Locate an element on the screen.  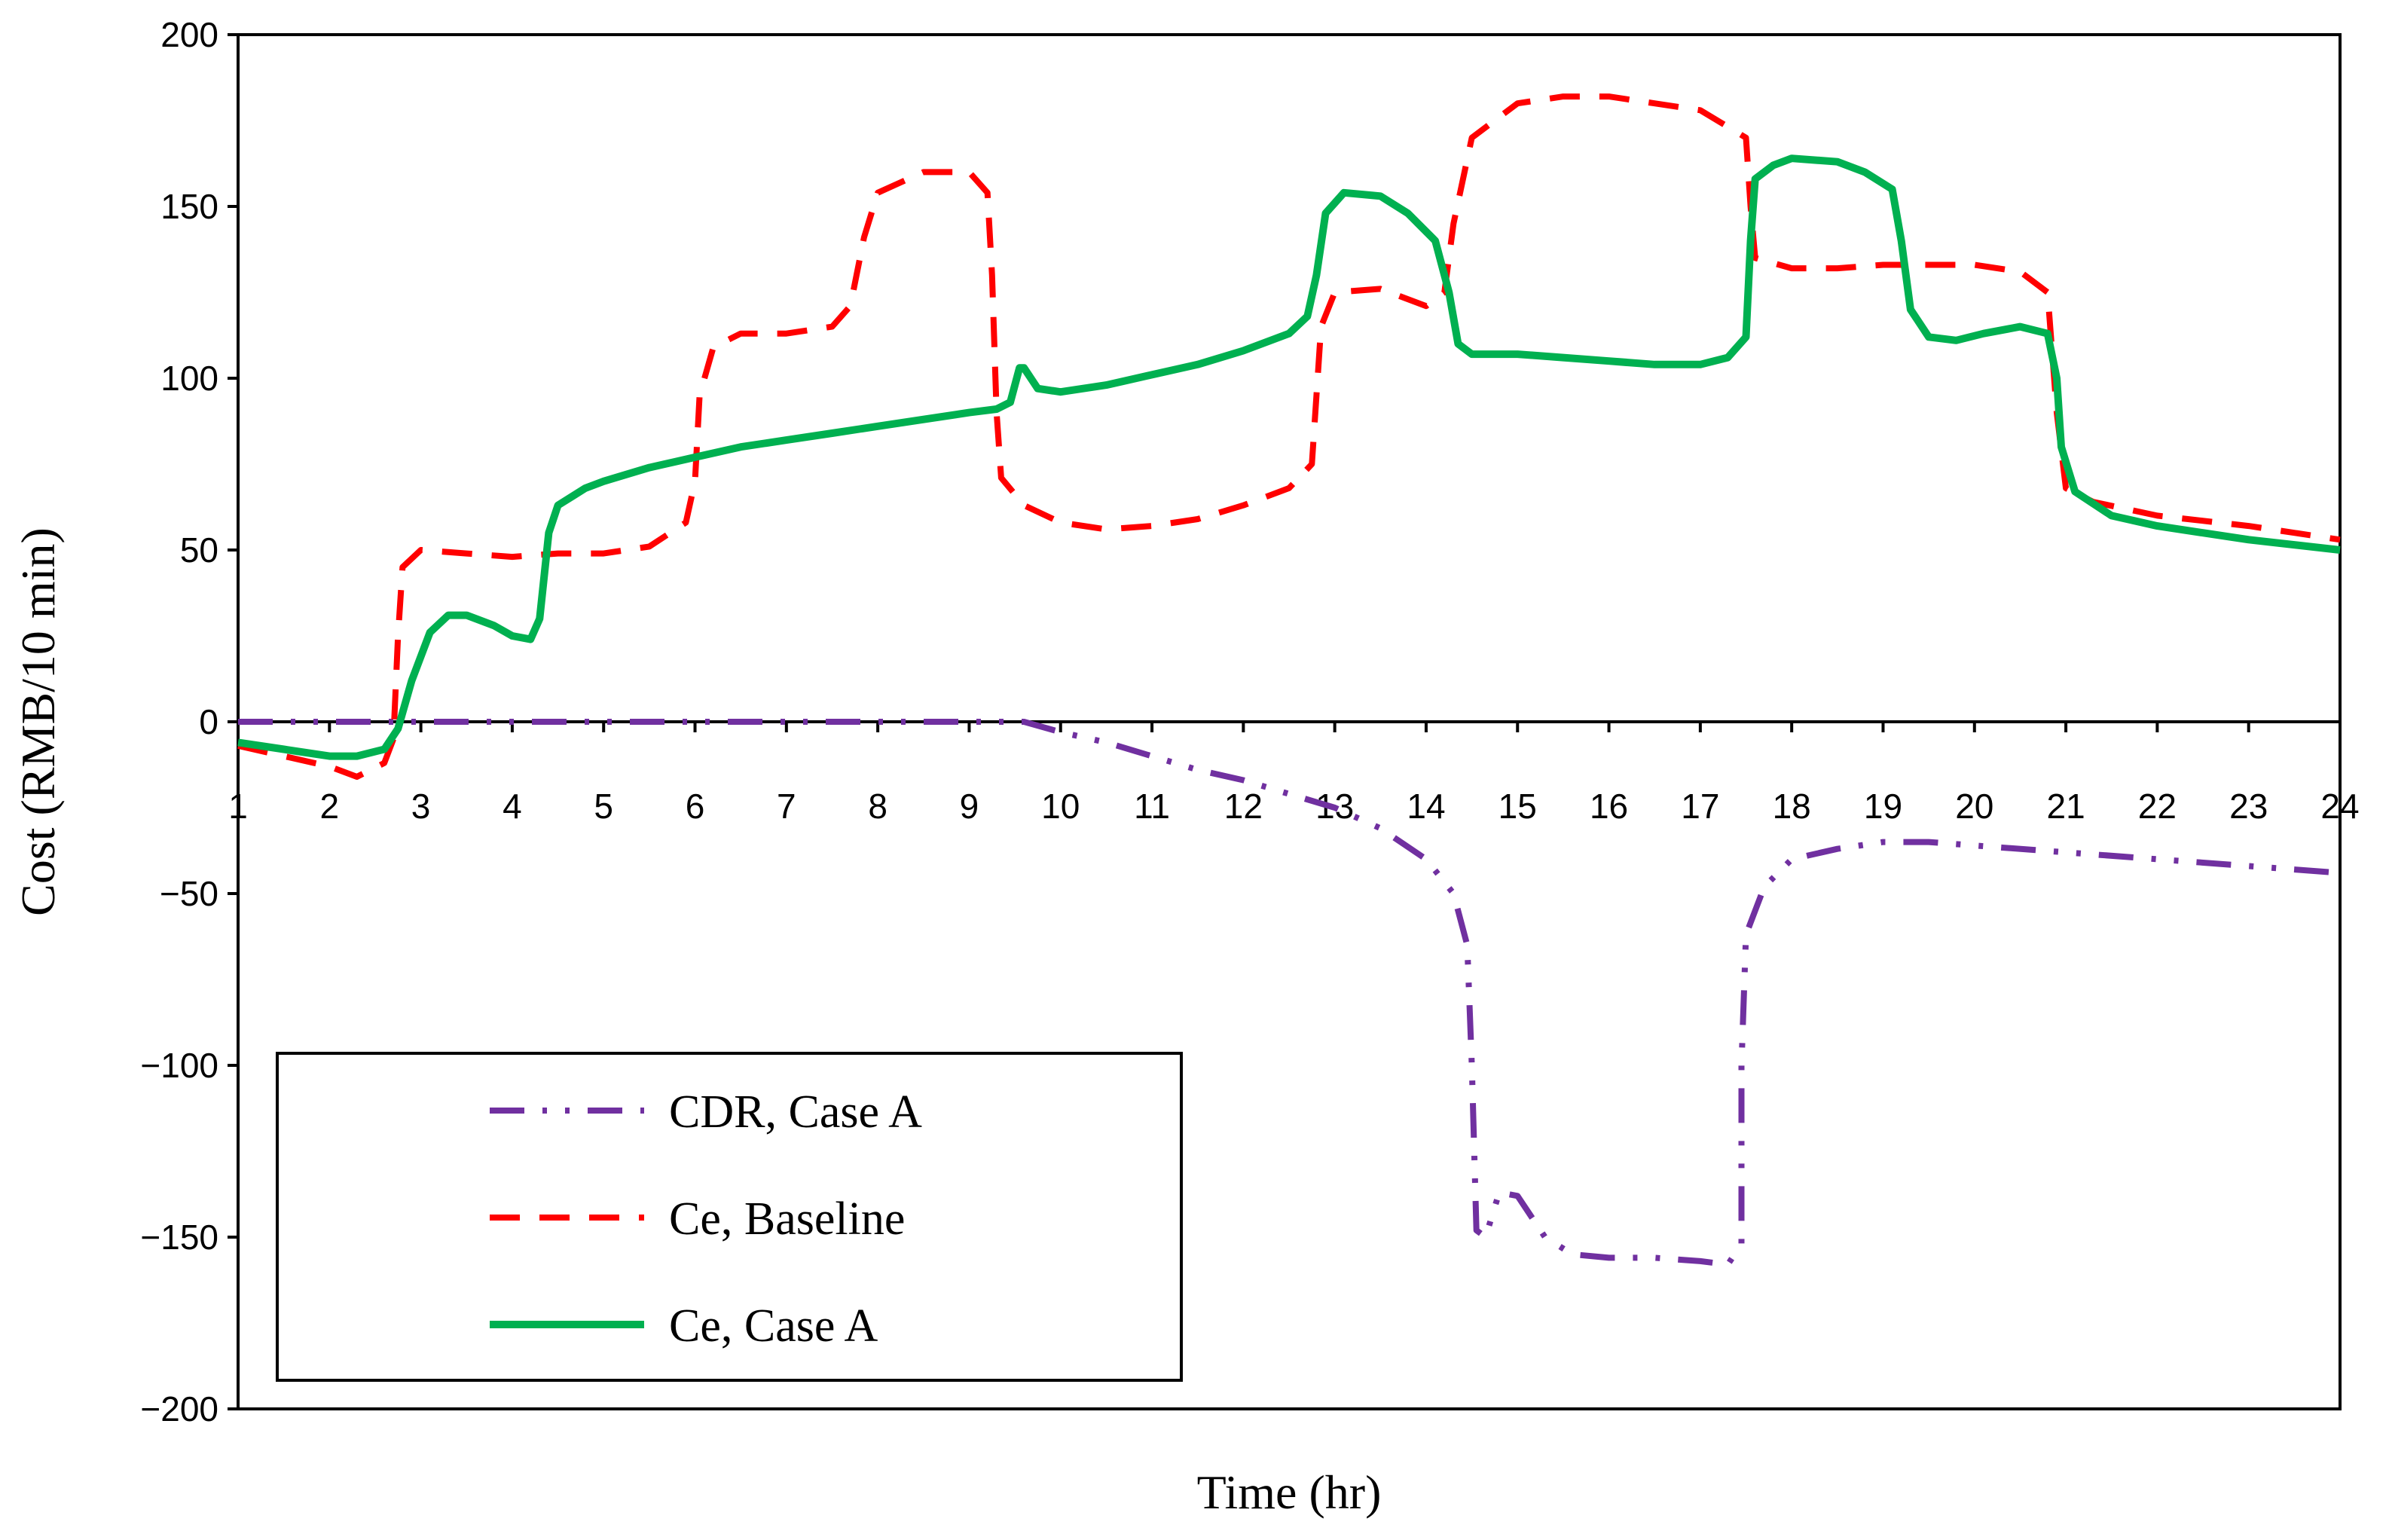
x-tick-label: 12 is located at coordinates (1243, 806).